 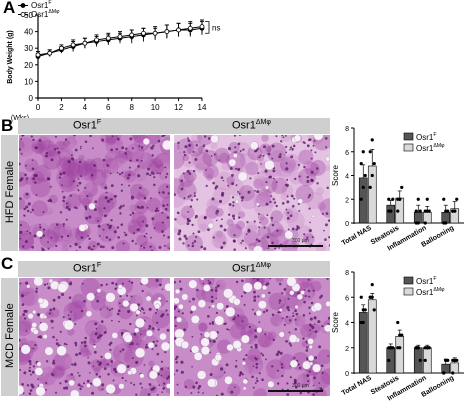 What do you see at coordinates (427, 218) in the screenshot?
I see `bar` at bounding box center [427, 218].